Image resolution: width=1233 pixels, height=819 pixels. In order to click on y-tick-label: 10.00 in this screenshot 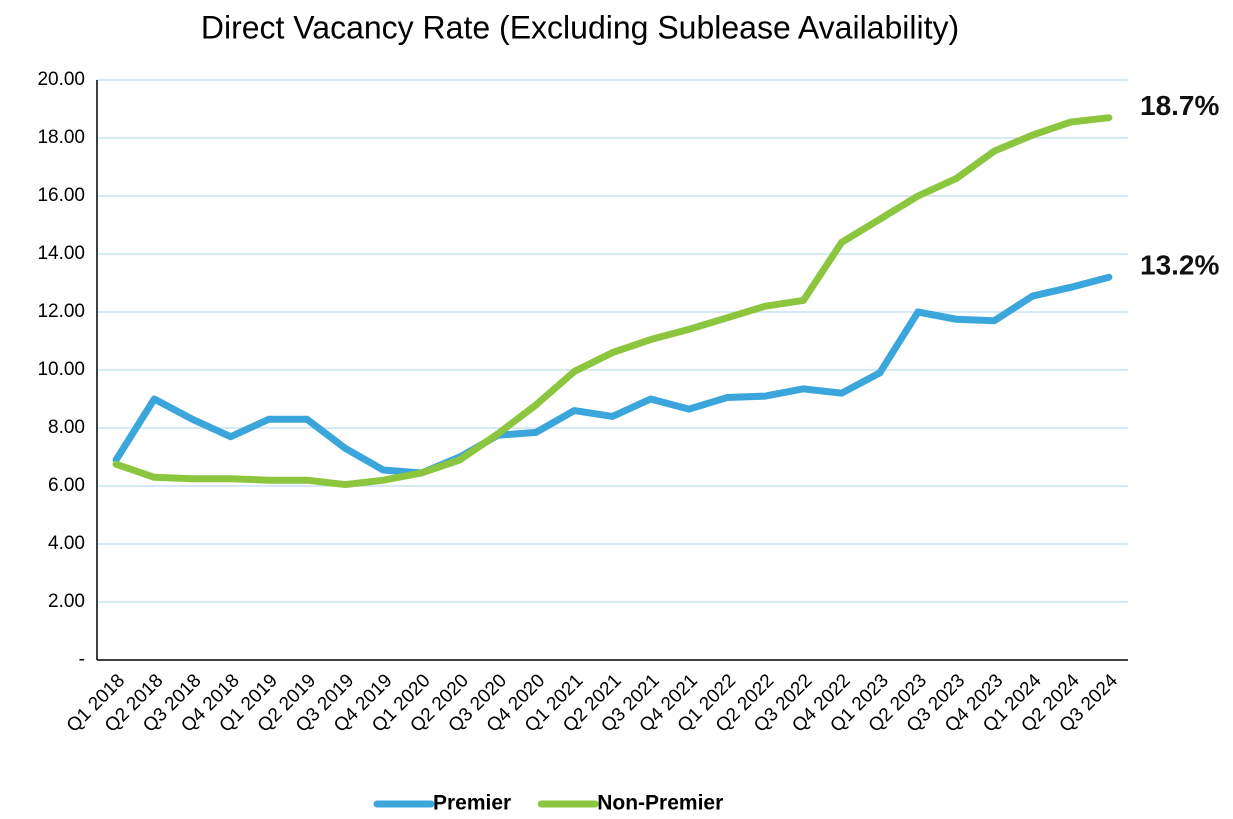, I will do `click(61, 369)`.